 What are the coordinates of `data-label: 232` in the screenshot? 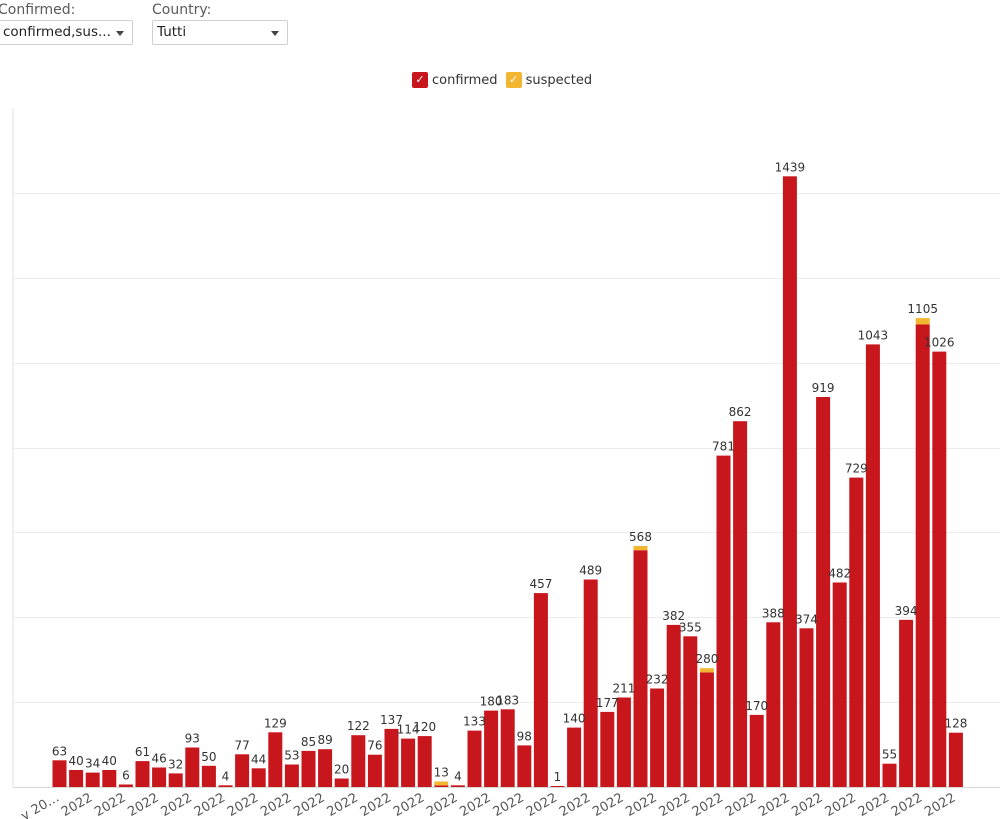 It's located at (657, 680).